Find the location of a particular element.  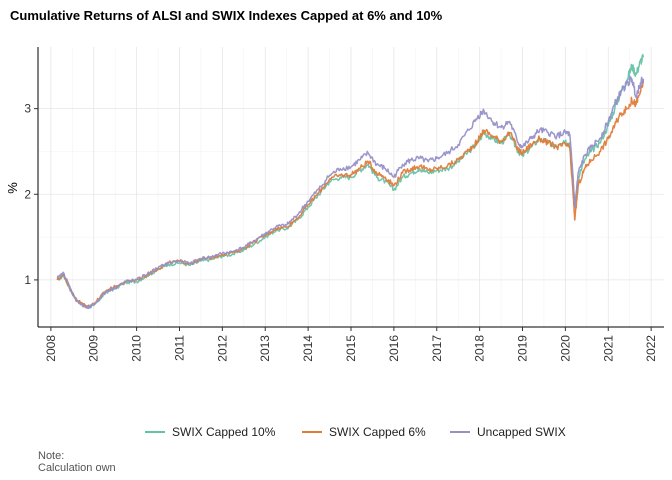

x-tick-label: 2016 is located at coordinates (394, 348).